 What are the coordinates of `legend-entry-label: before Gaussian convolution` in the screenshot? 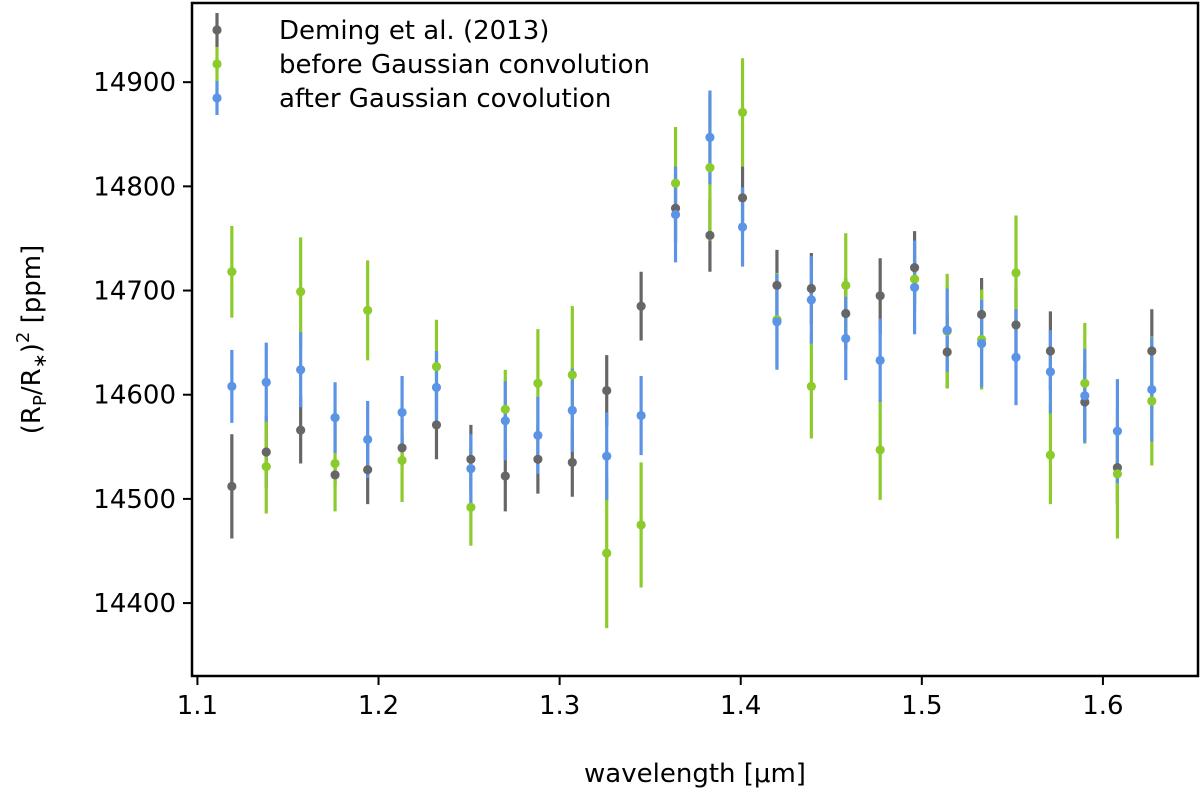 It's located at (464, 65).